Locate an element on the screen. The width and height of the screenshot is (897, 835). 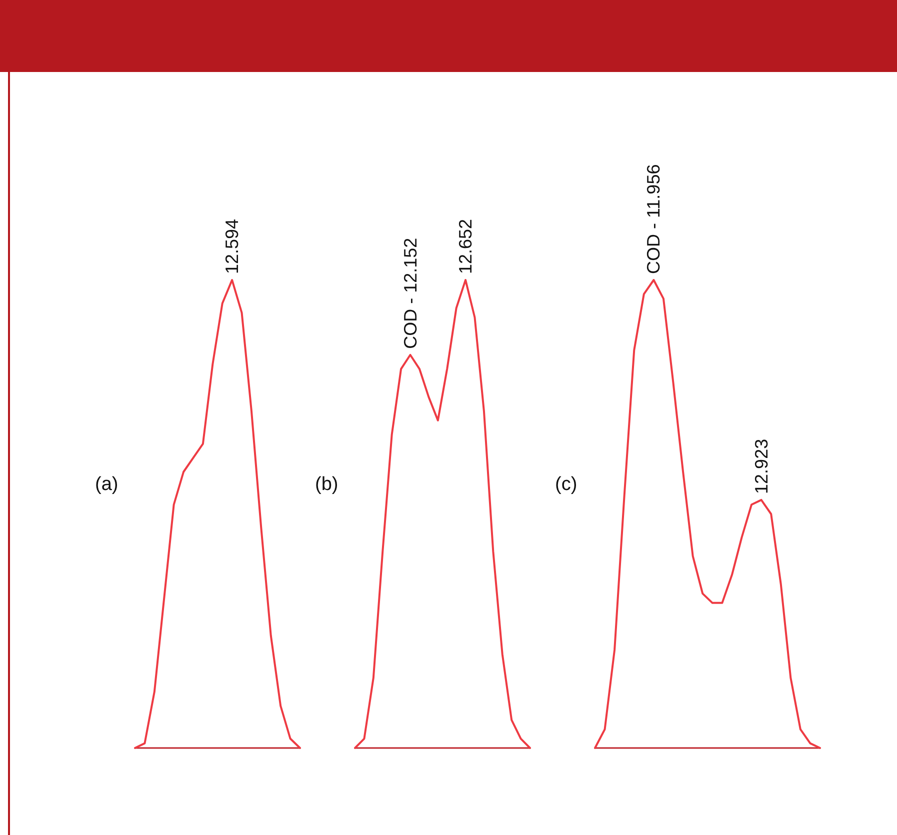
annotation: COD - 12.152 is located at coordinates (410, 293).